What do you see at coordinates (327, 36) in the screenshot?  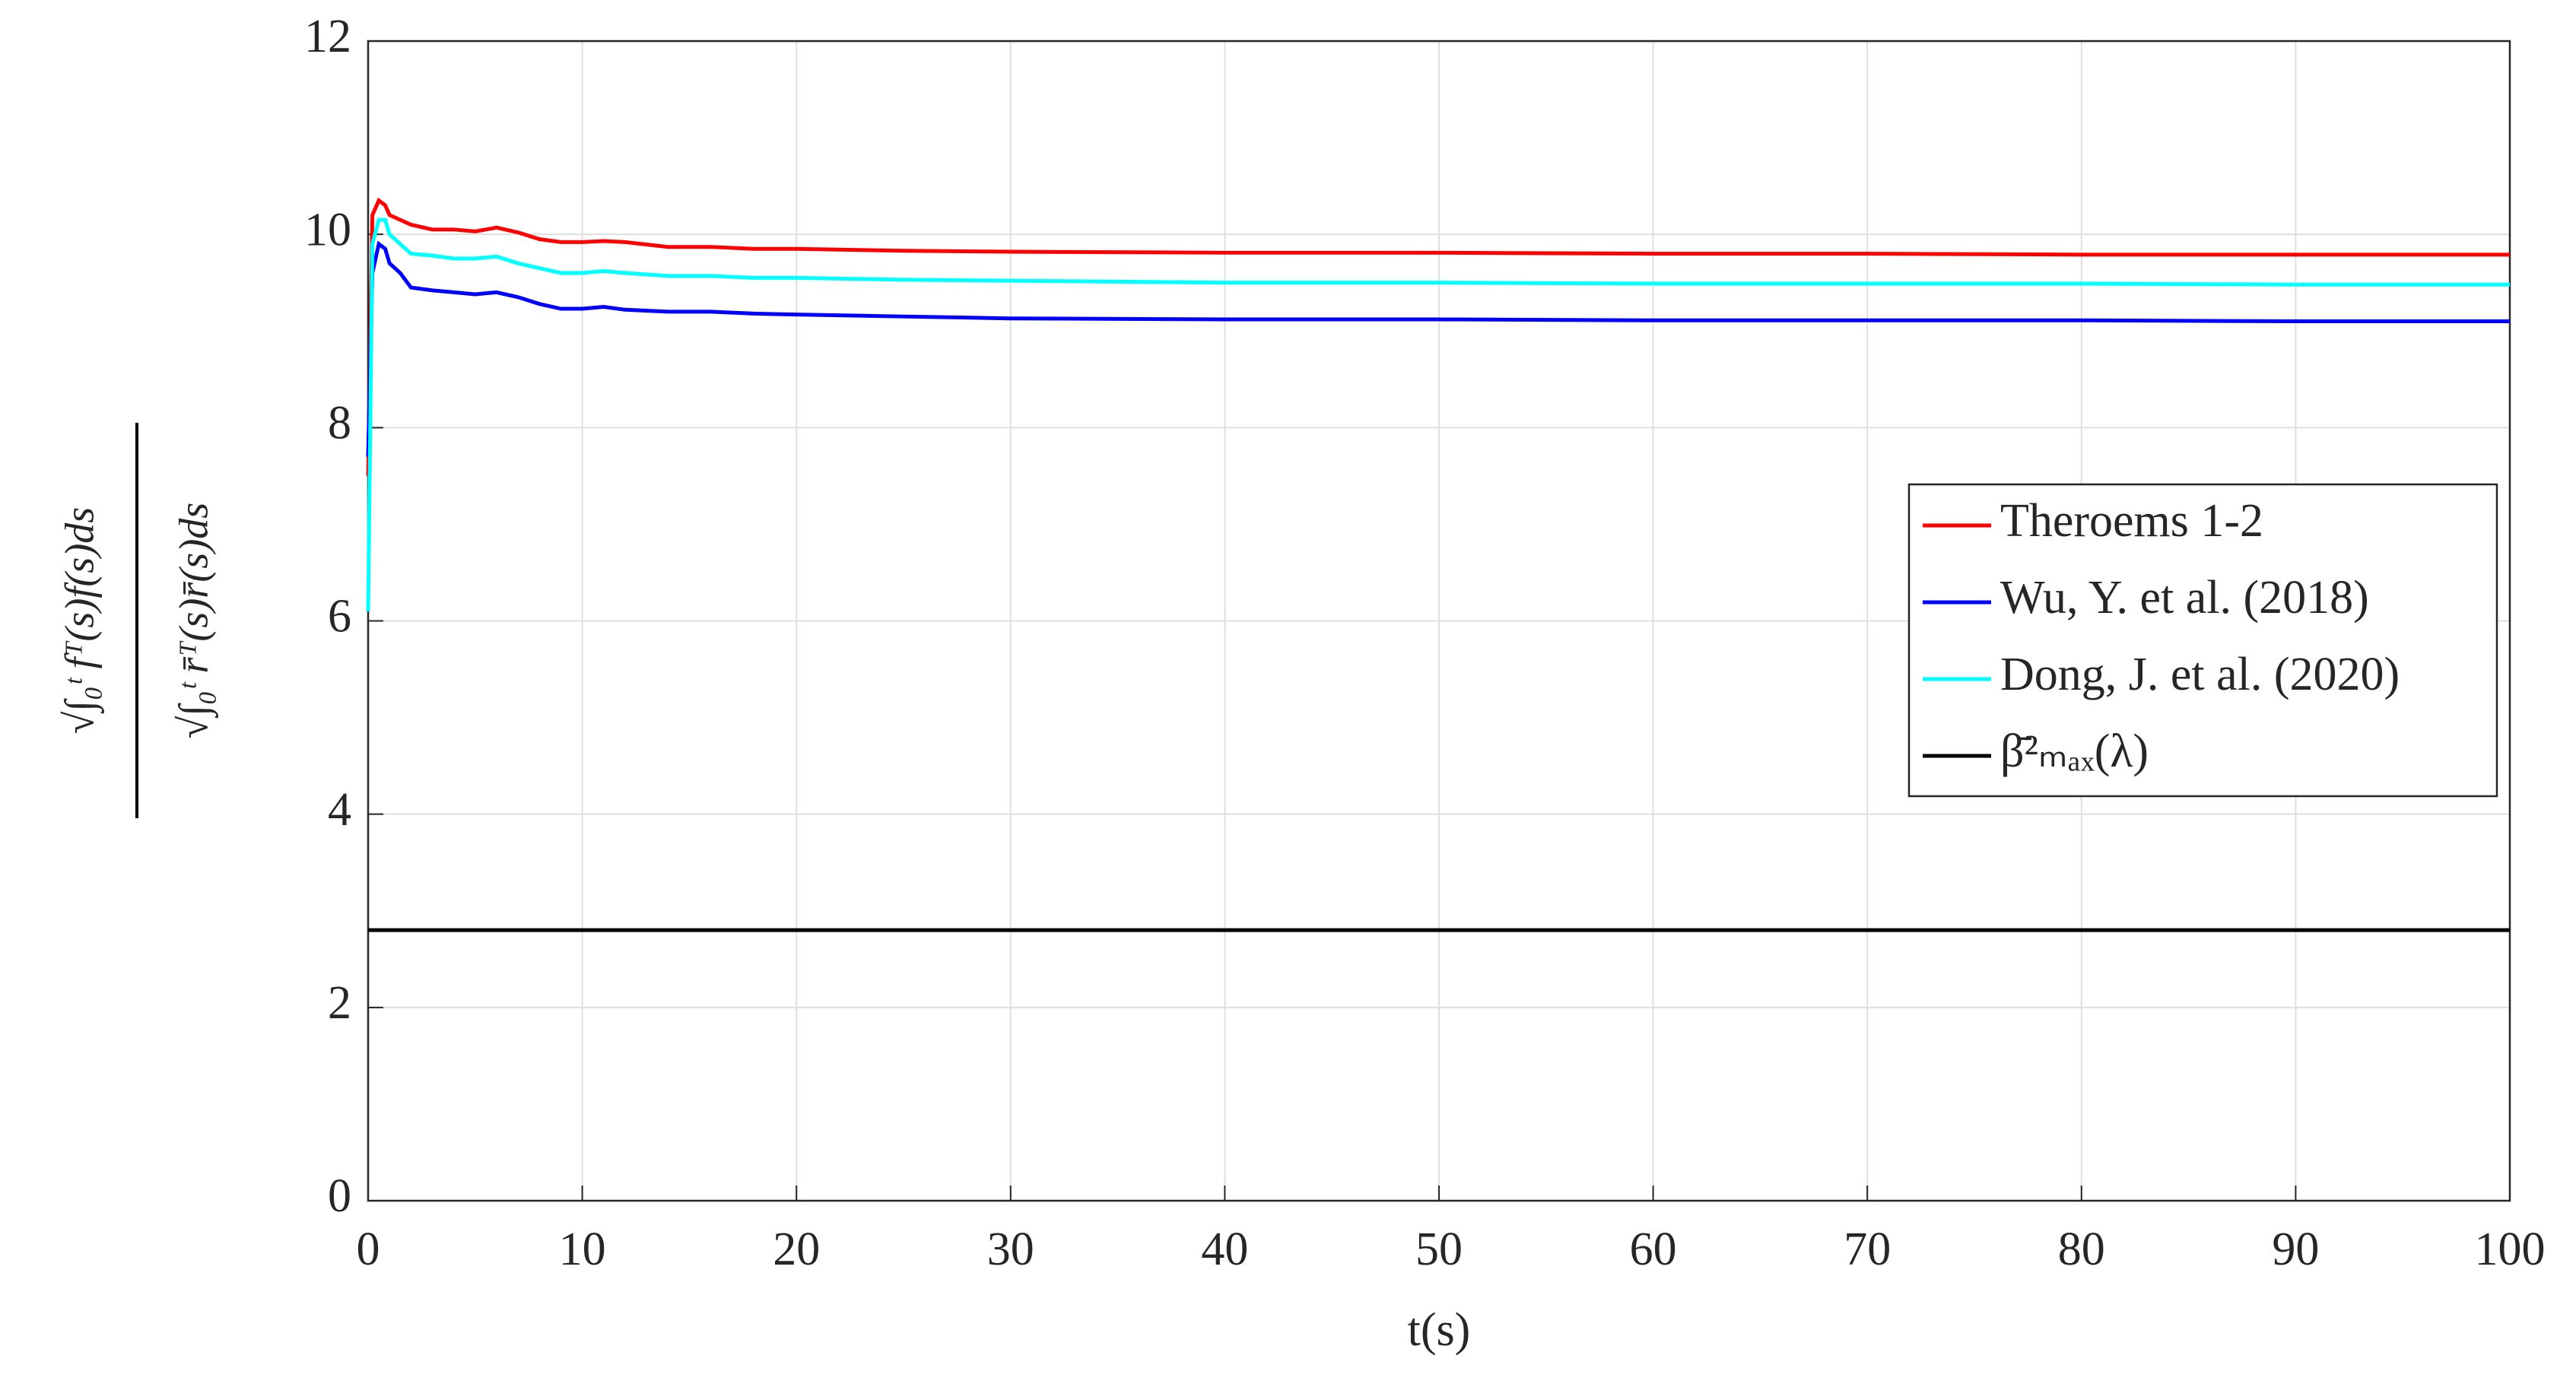 I see `y-tick-label: 12` at bounding box center [327, 36].